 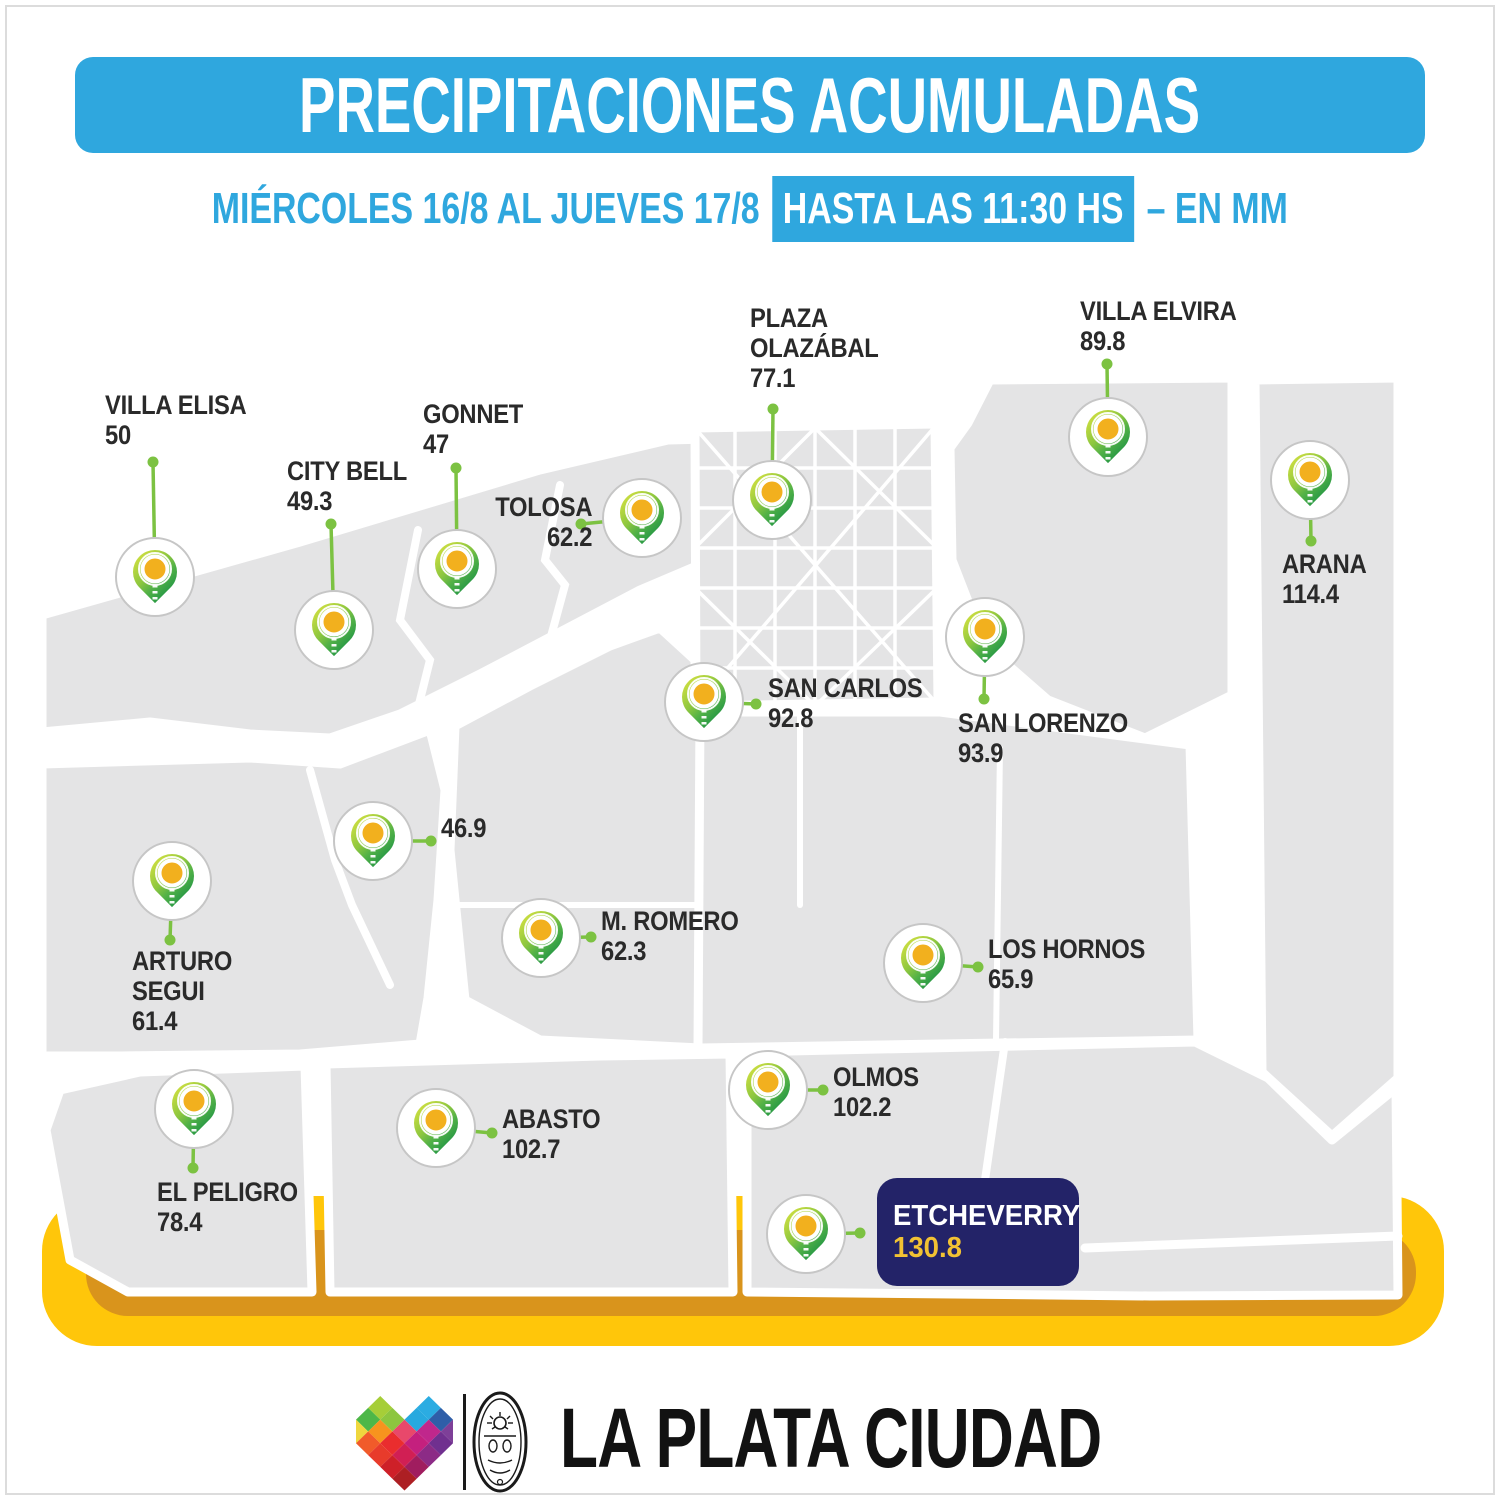 I want to click on heart-mosaic, so click(x=404, y=1443).